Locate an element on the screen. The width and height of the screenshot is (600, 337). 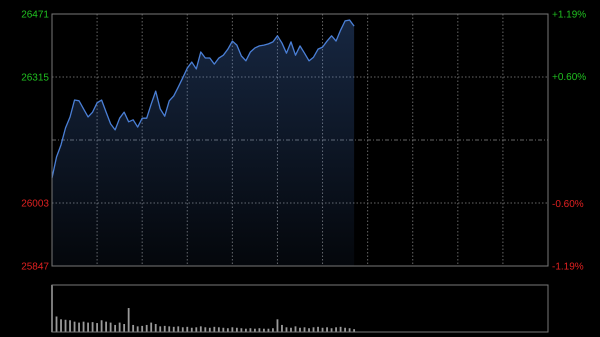
y2-tick-label: -1.19% is located at coordinates (568, 267).